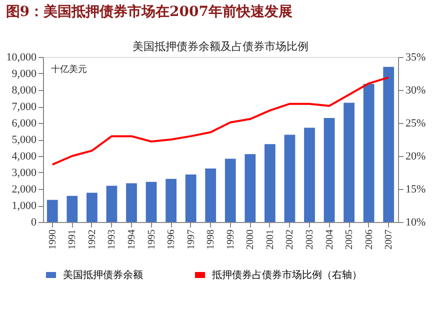 The width and height of the screenshot is (444, 326). Describe the element at coordinates (416, 190) in the screenshot. I see `y2-tick-label: 15%` at that location.